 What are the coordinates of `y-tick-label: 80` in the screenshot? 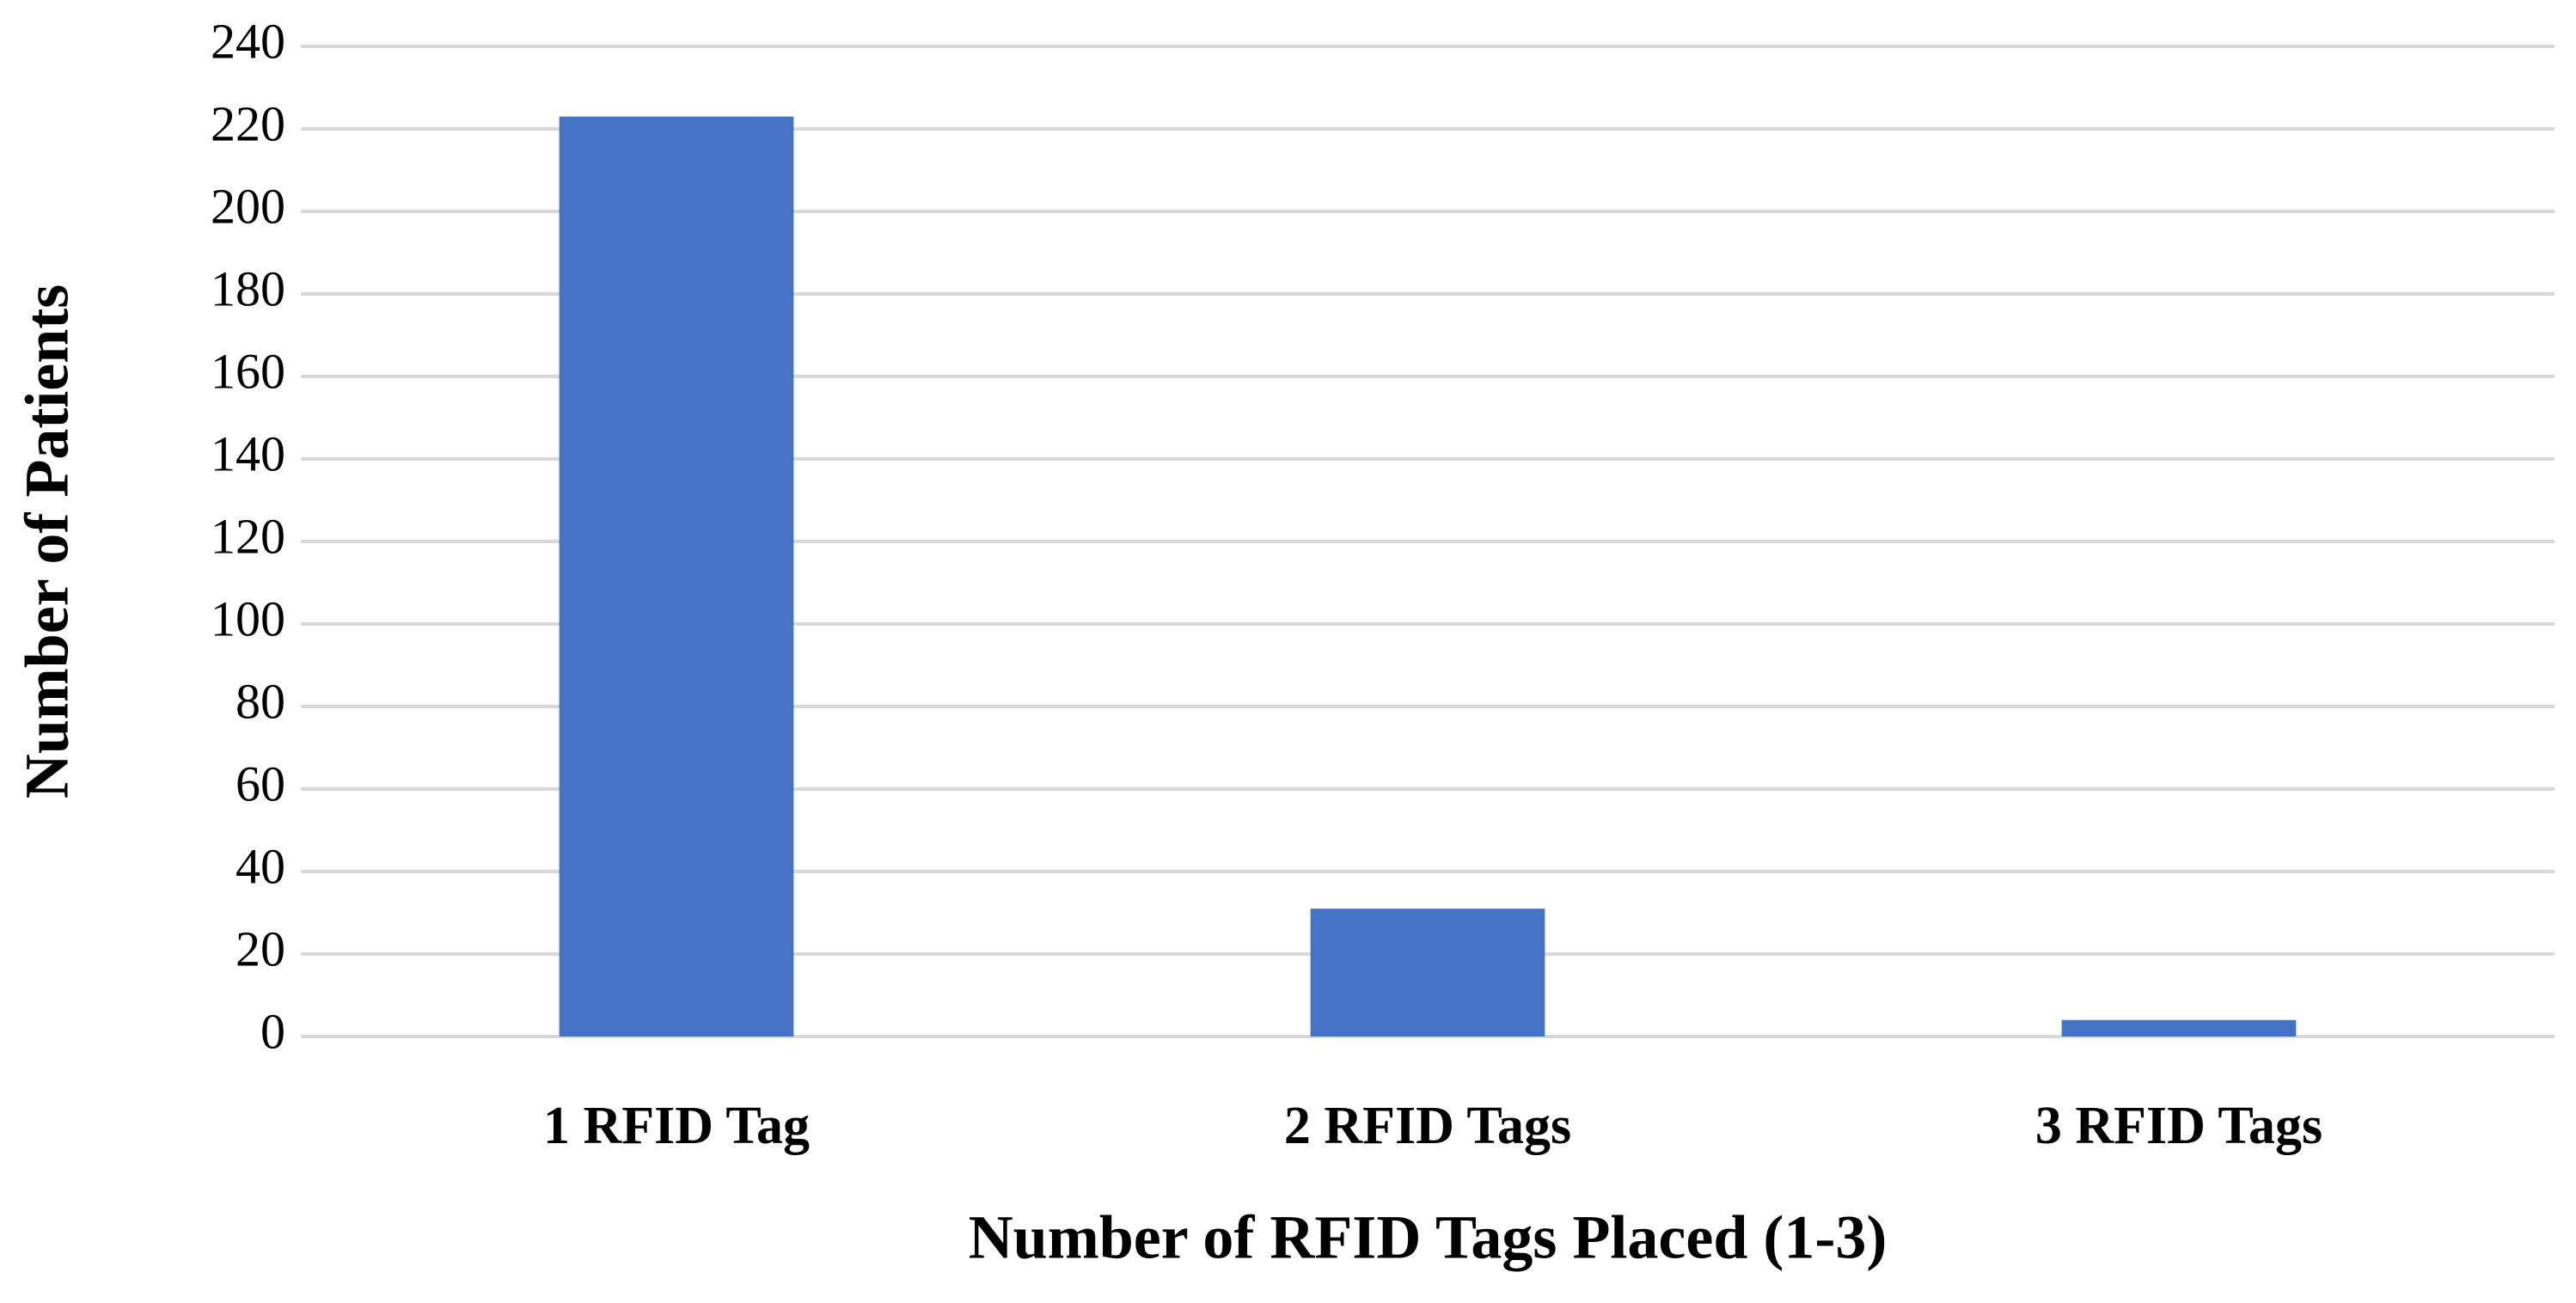 It's located at (260, 701).